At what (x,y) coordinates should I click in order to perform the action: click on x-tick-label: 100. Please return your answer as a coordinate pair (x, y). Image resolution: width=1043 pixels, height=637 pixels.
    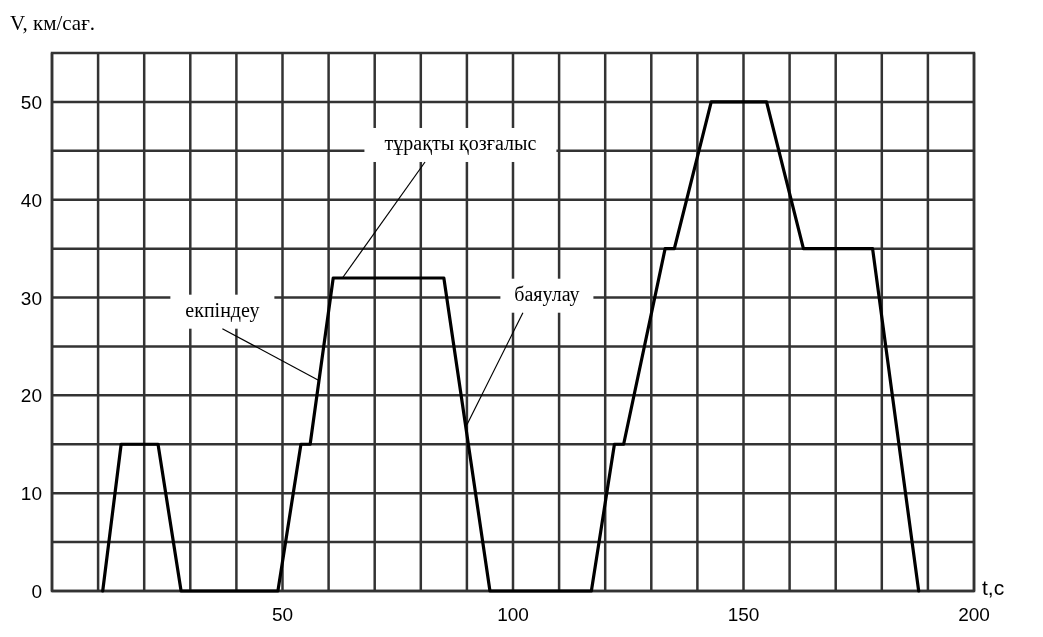
    Looking at the image, I should click on (513, 614).